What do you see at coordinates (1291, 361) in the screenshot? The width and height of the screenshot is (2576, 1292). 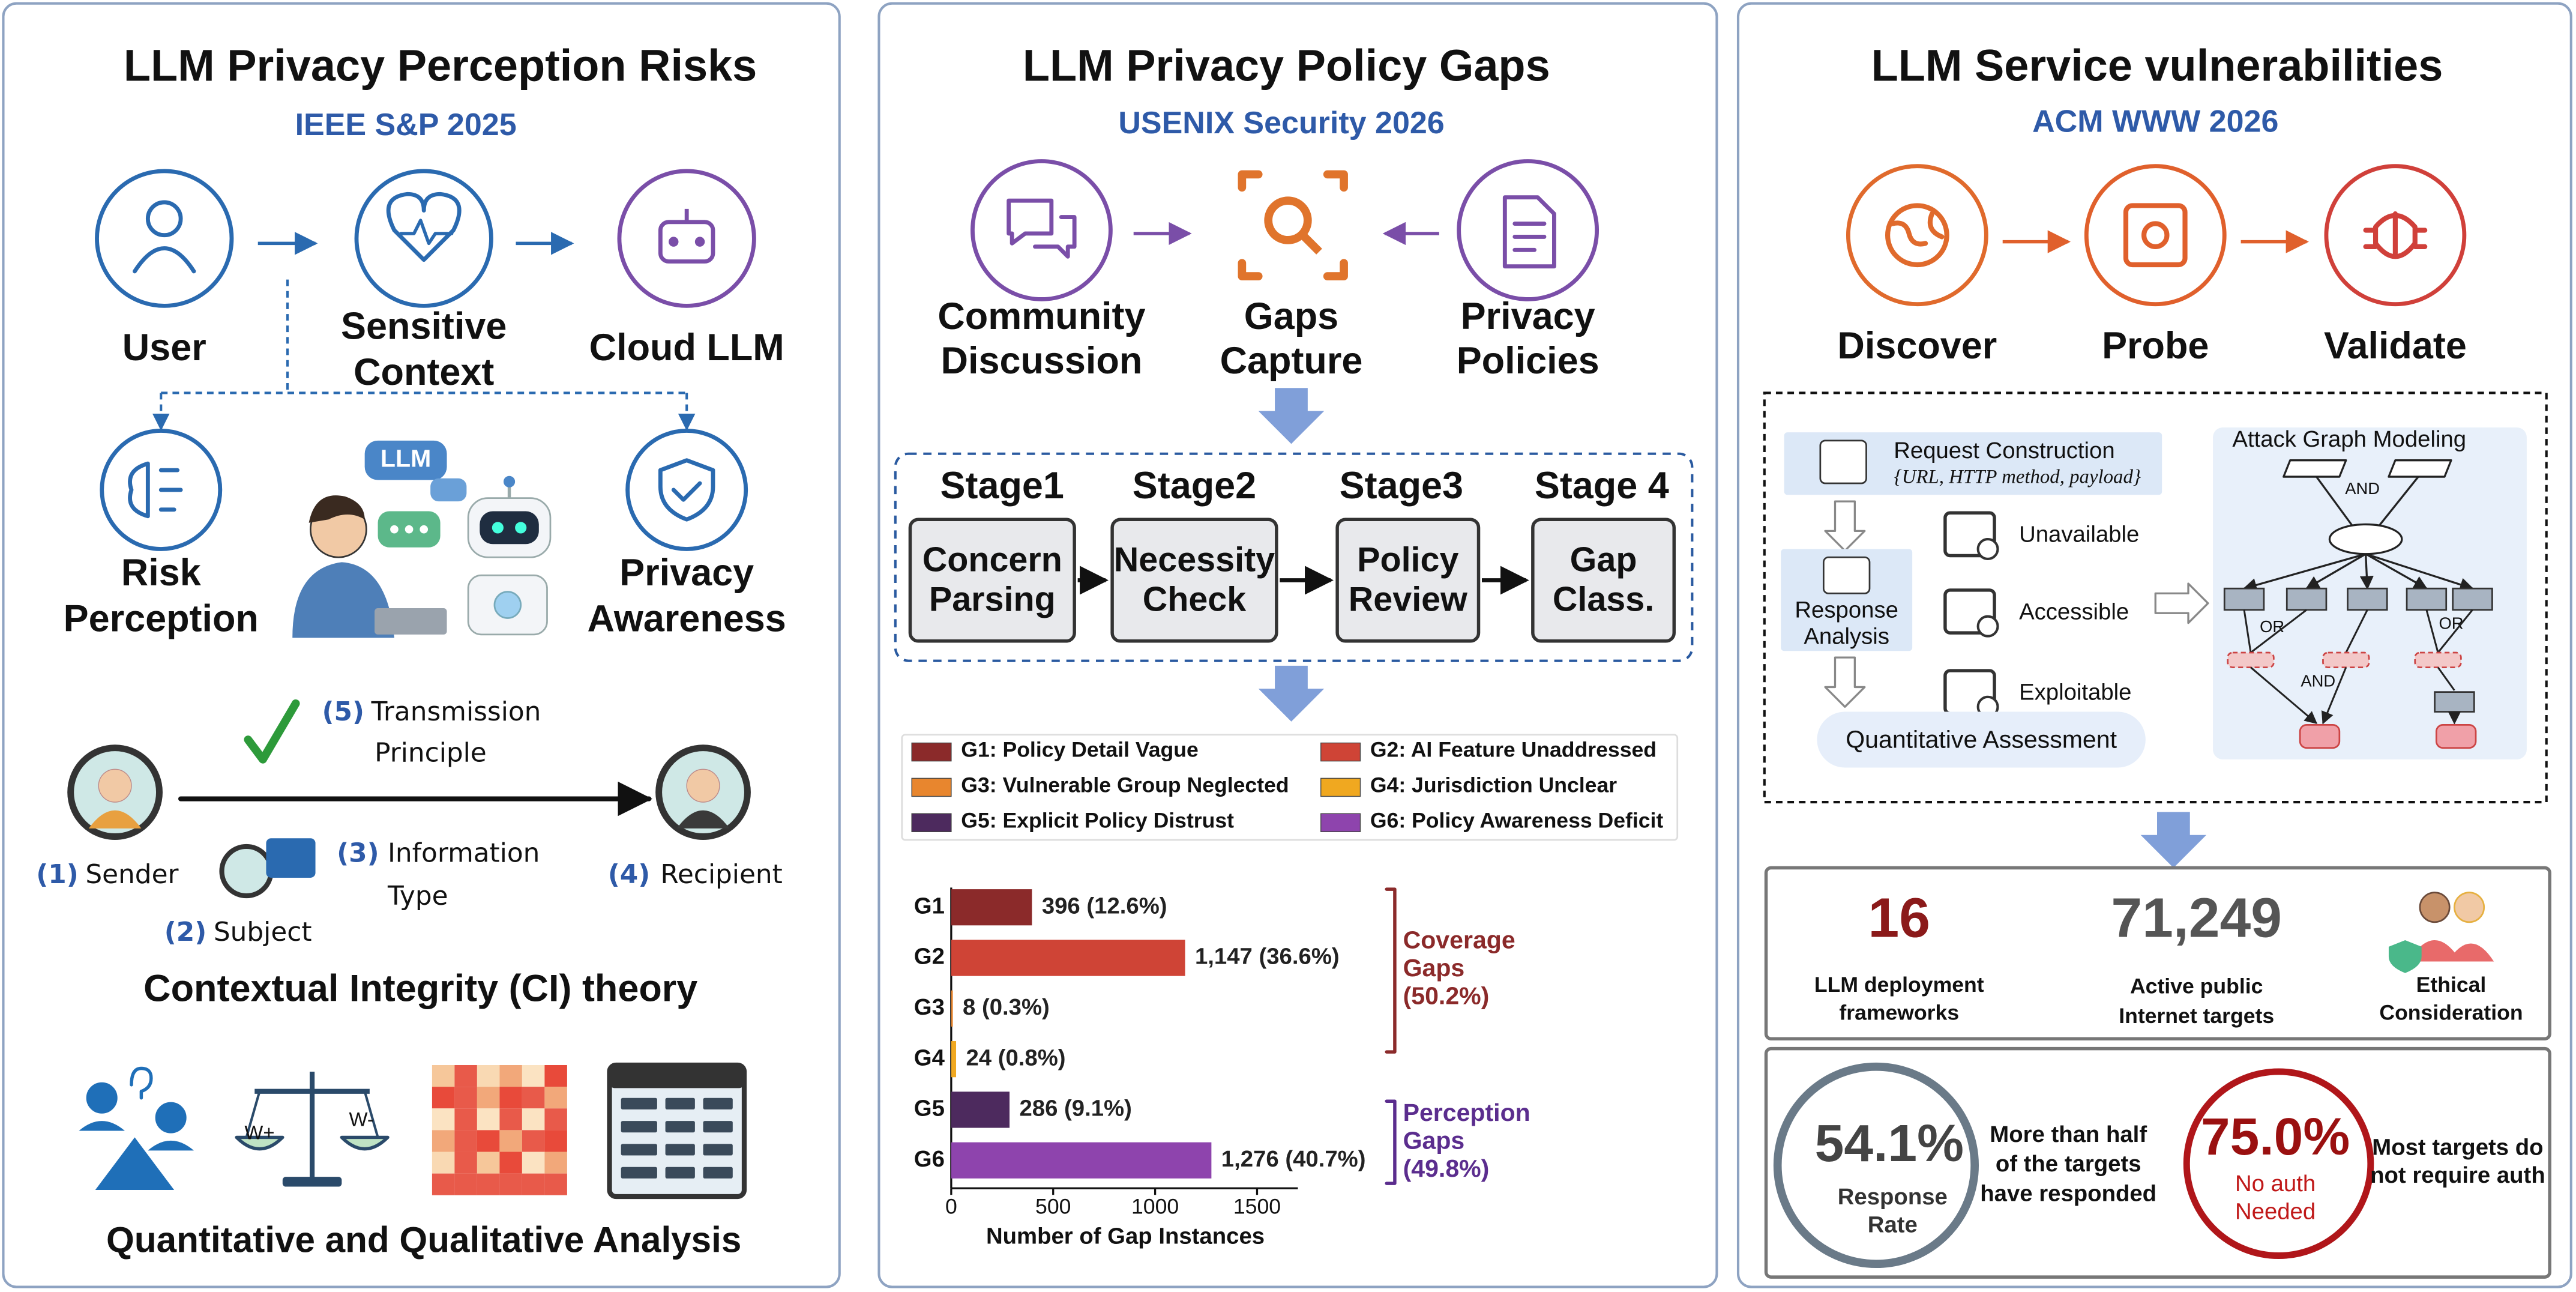 I see `label: Capture` at bounding box center [1291, 361].